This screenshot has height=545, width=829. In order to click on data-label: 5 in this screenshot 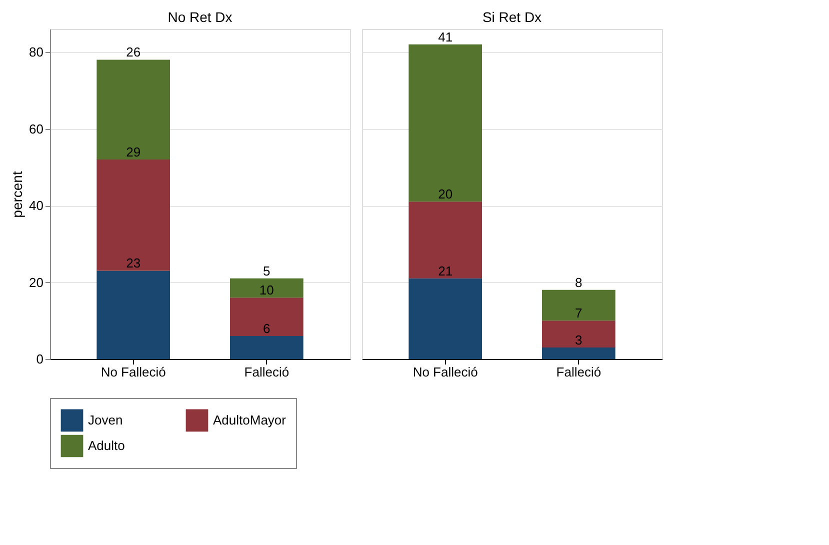, I will do `click(266, 270)`.